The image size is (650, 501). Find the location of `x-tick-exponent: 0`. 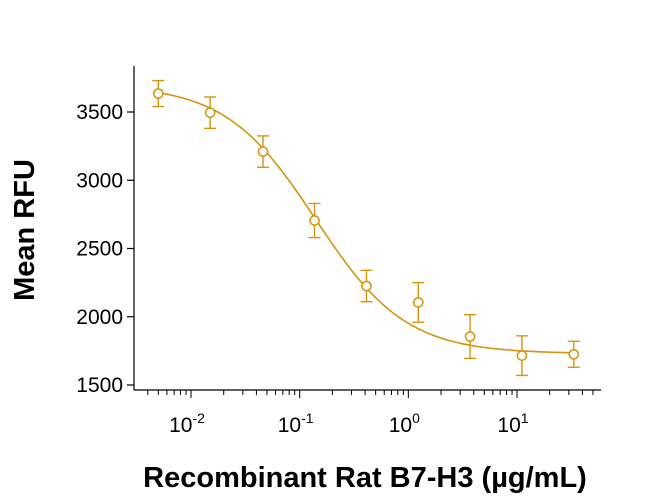

x-tick-exponent: 0 is located at coordinates (416, 418).